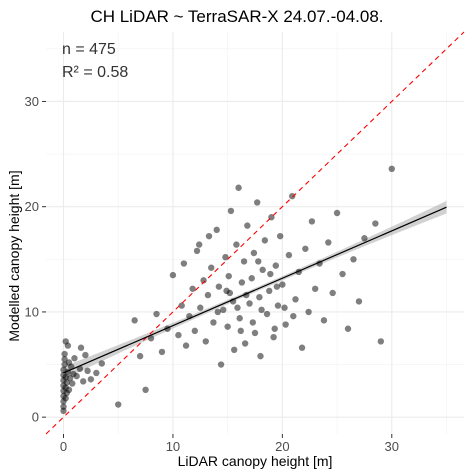 The image size is (474, 474). I want to click on y-tick-label: 30, so click(32, 101).